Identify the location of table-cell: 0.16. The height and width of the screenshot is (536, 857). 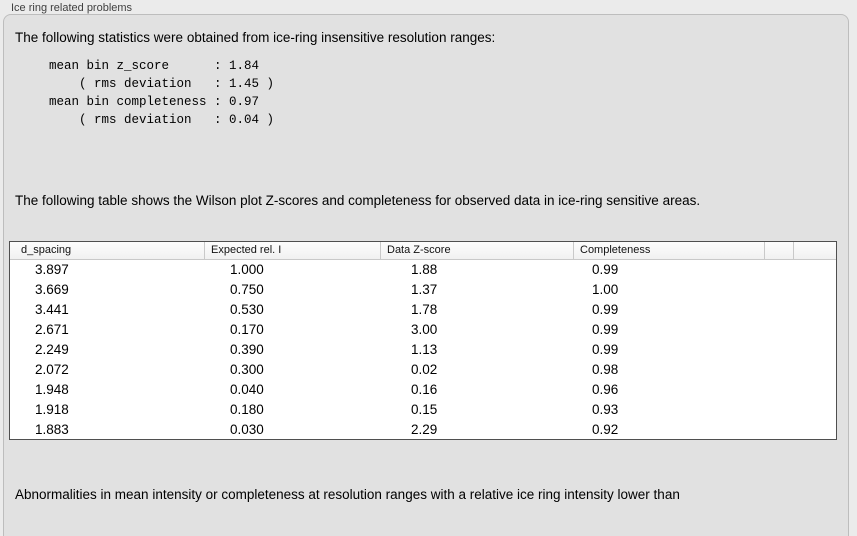
(424, 389).